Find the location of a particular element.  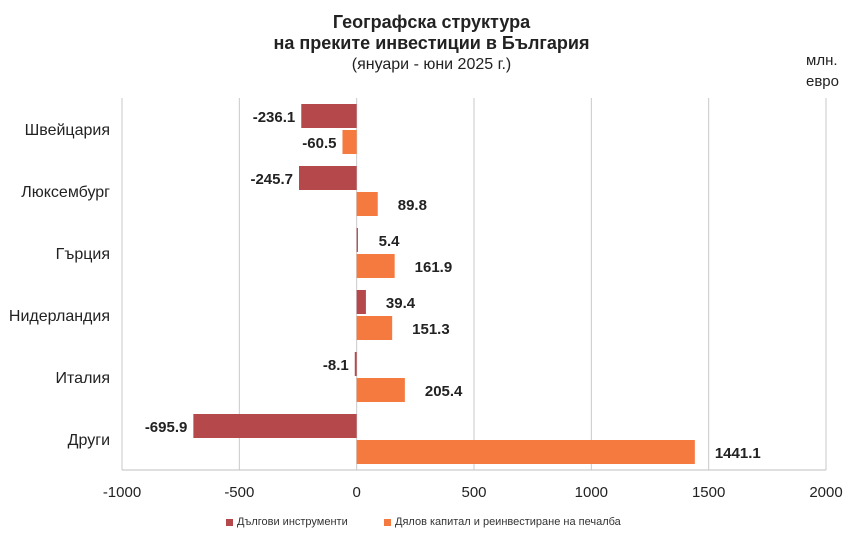

unit-label-line1: млн. is located at coordinates (822, 60).